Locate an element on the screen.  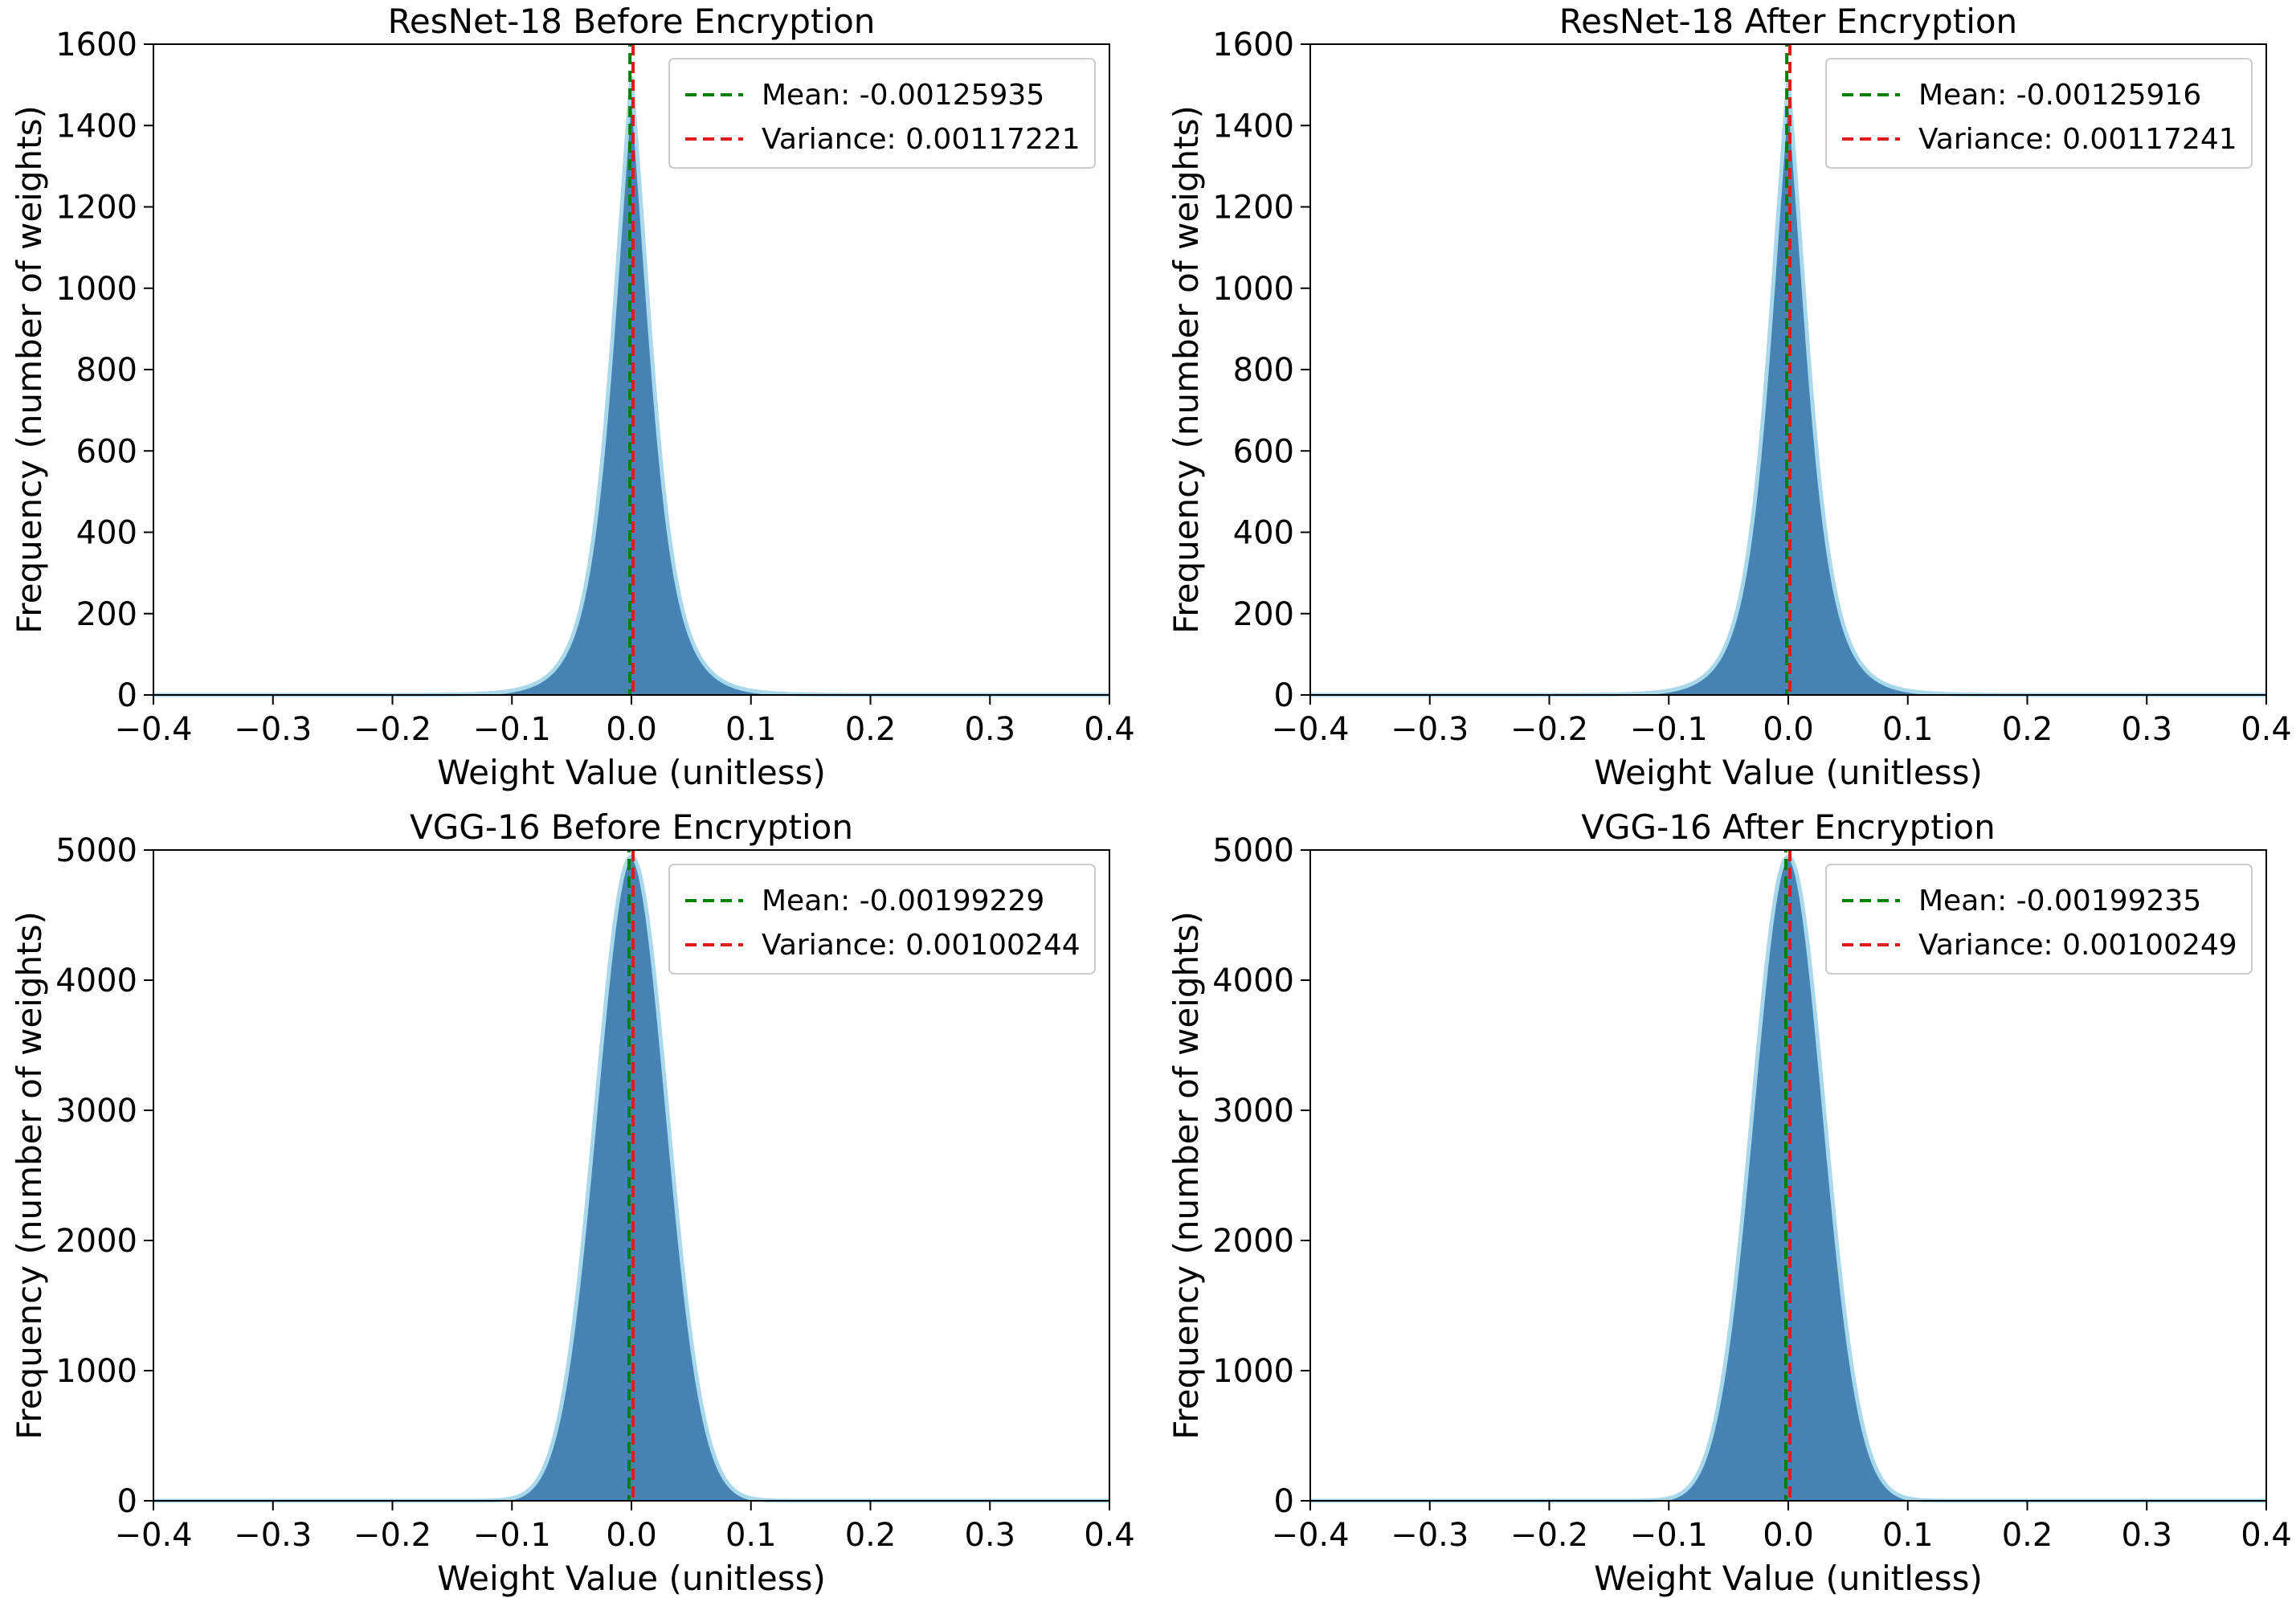
y-axis-ticks: 0 1000 2000 3000 4000 5000 is located at coordinates (104, 1176).